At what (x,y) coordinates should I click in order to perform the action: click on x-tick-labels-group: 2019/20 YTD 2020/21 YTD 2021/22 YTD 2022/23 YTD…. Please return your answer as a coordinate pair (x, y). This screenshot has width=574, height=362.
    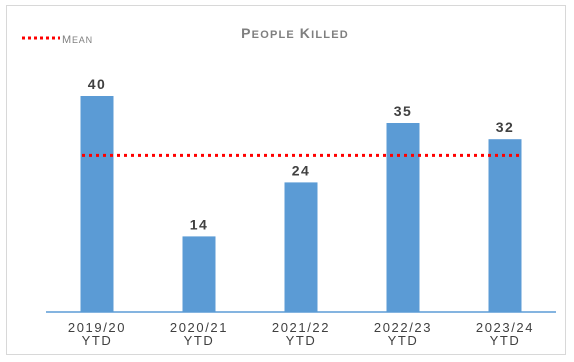
    Looking at the image, I should click on (301, 334).